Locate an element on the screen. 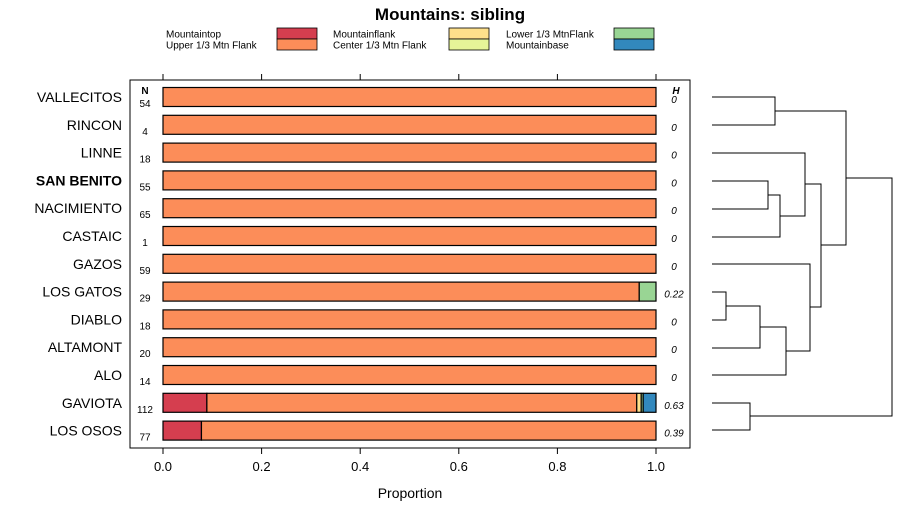 The width and height of the screenshot is (900, 520). row-label-diablo: DIABLO is located at coordinates (96, 319).